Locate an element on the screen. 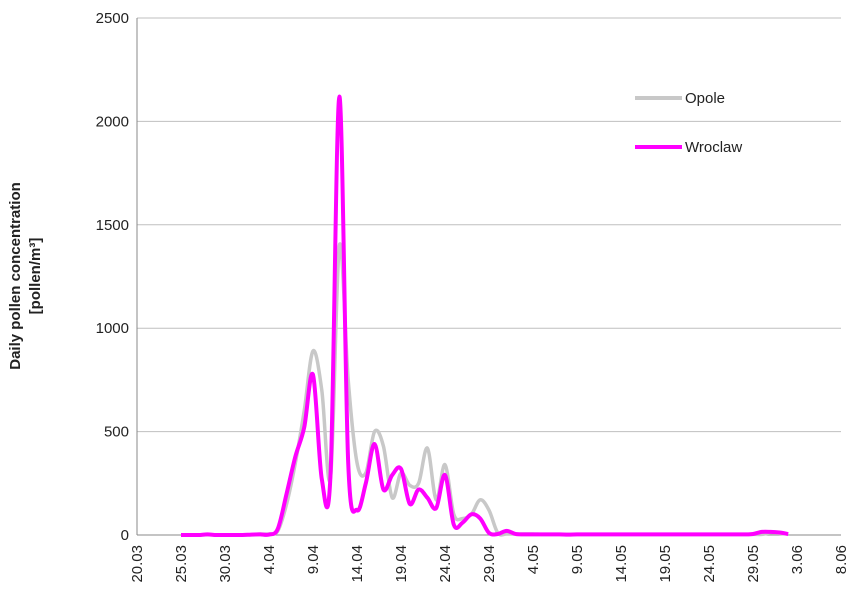  x-tick-label: 29.04 is located at coordinates (489, 564).